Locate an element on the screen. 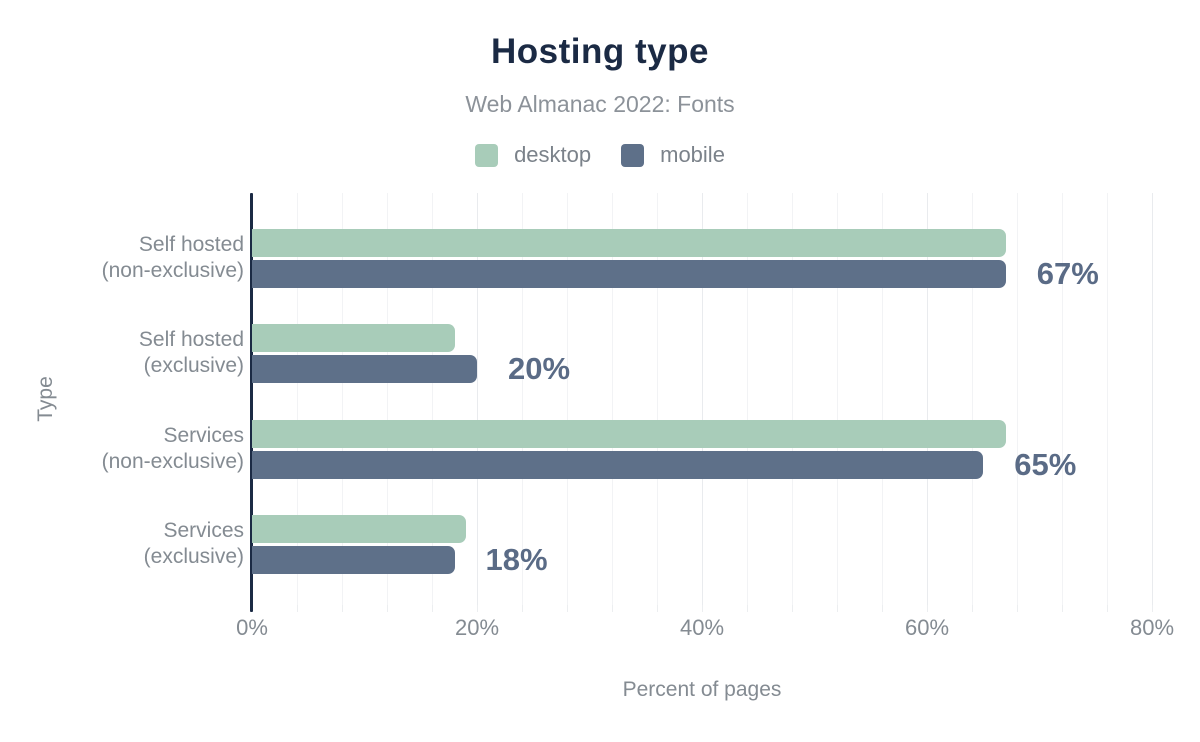  x-tick-label: 20% is located at coordinates (477, 627).